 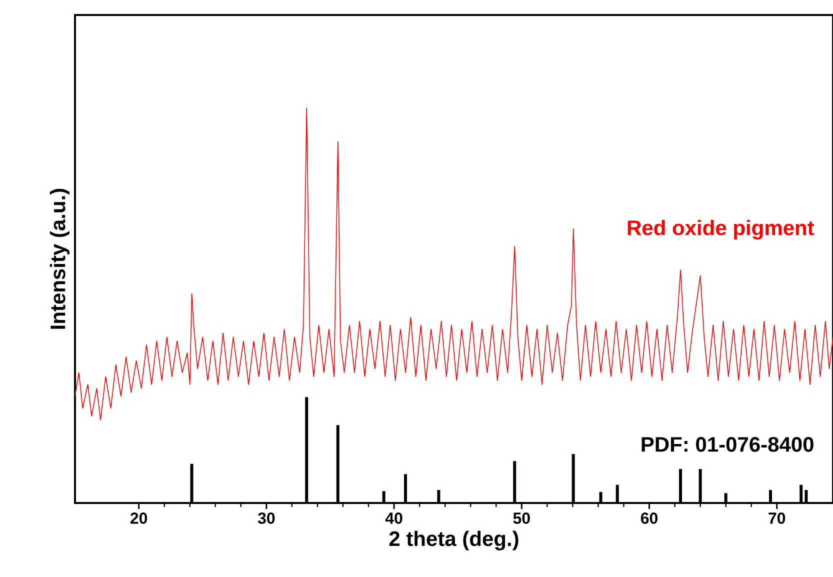 I want to click on x-tick-label: 60, so click(x=649, y=518).